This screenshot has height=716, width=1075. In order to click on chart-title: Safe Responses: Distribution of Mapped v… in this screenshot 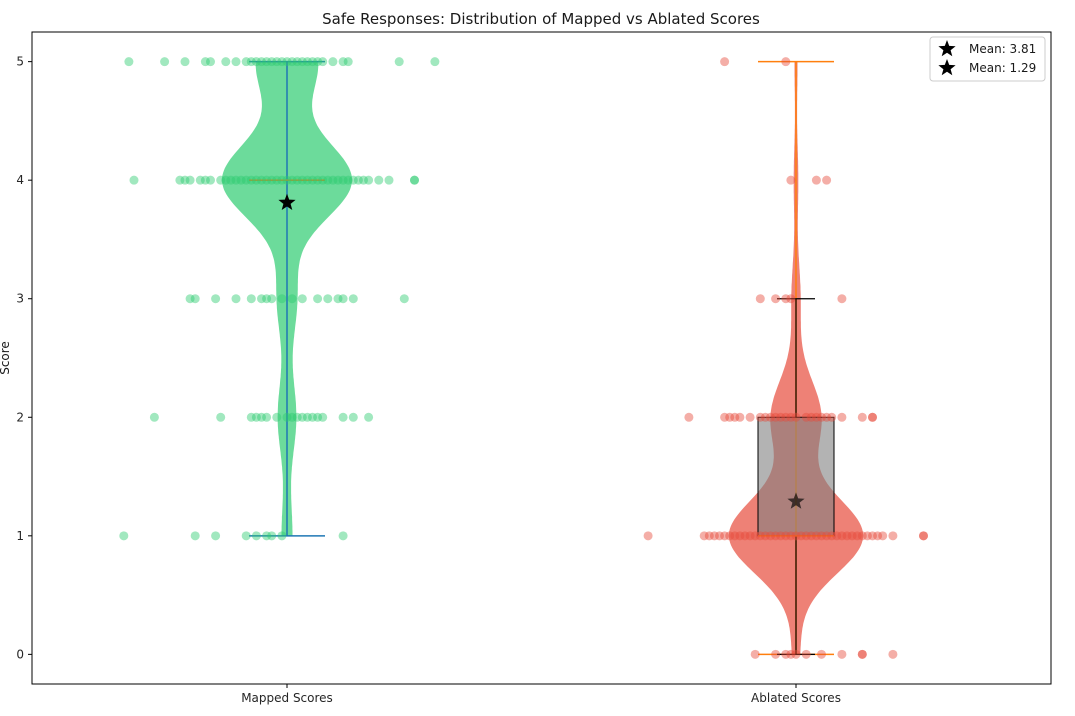, I will do `click(541, 19)`.